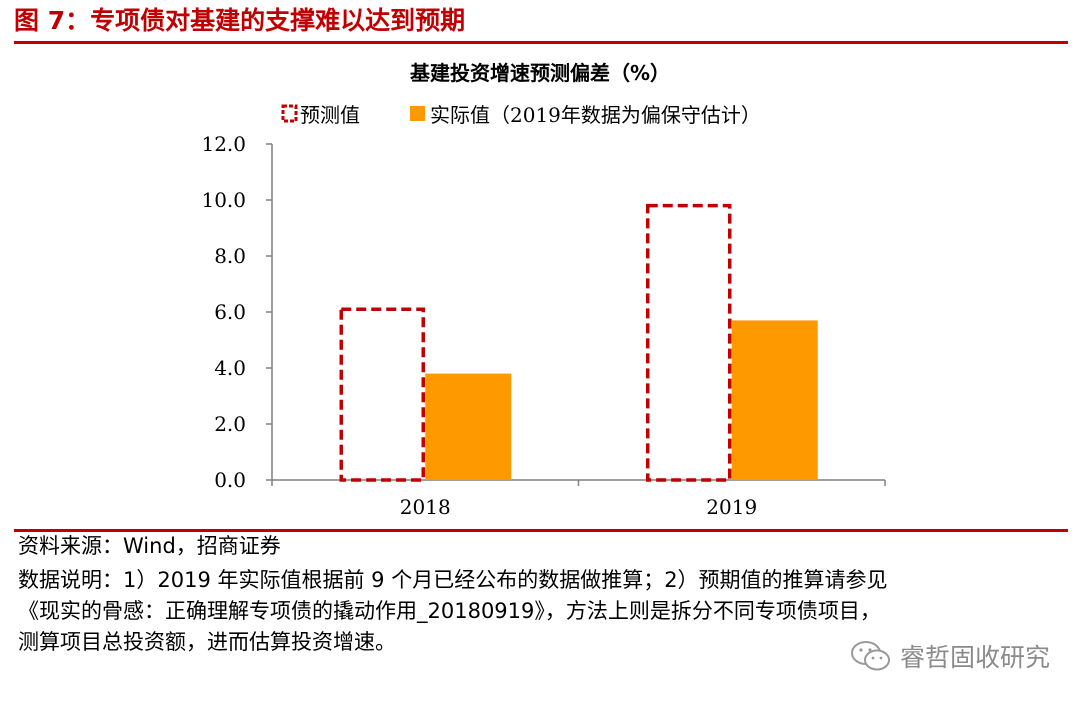 This screenshot has width=1080, height=705. What do you see at coordinates (974, 657) in the screenshot?
I see `watermark-text: 睿哲固收研究` at bounding box center [974, 657].